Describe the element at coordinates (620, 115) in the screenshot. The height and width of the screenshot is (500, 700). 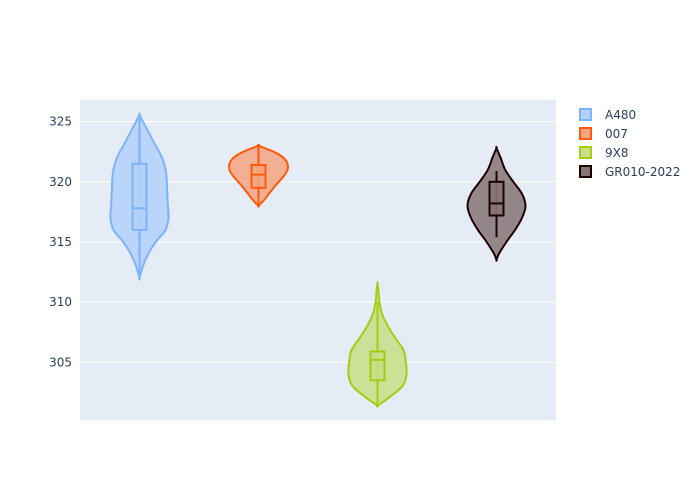
I see `legend-label: A480` at that location.